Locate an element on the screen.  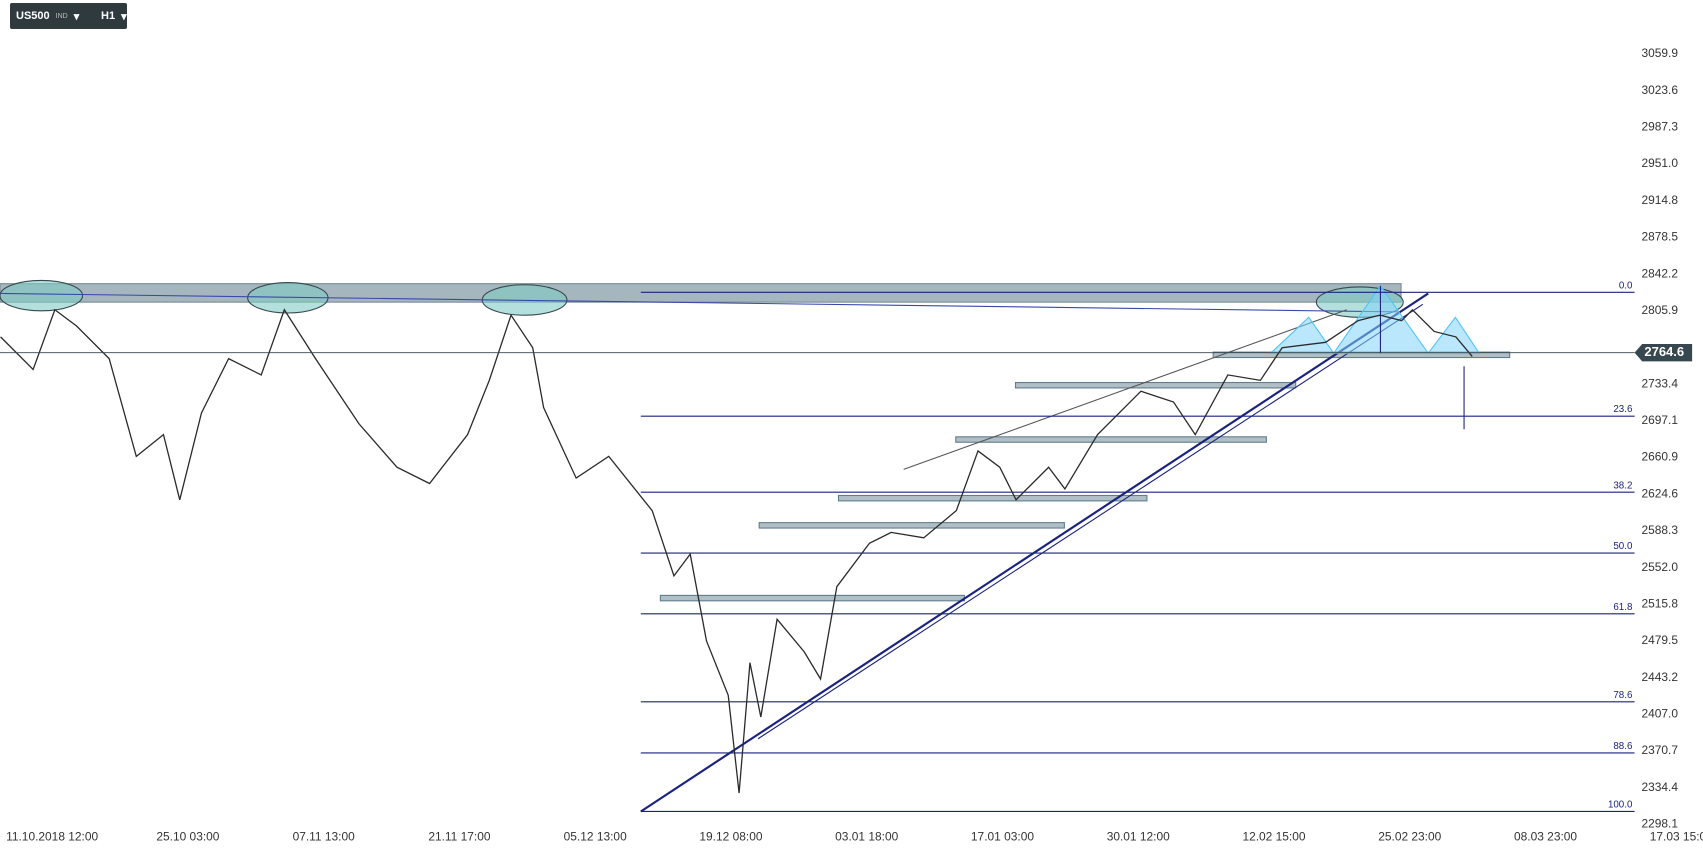
x-tick-label: 17.01 03:00 is located at coordinates (1002, 837).